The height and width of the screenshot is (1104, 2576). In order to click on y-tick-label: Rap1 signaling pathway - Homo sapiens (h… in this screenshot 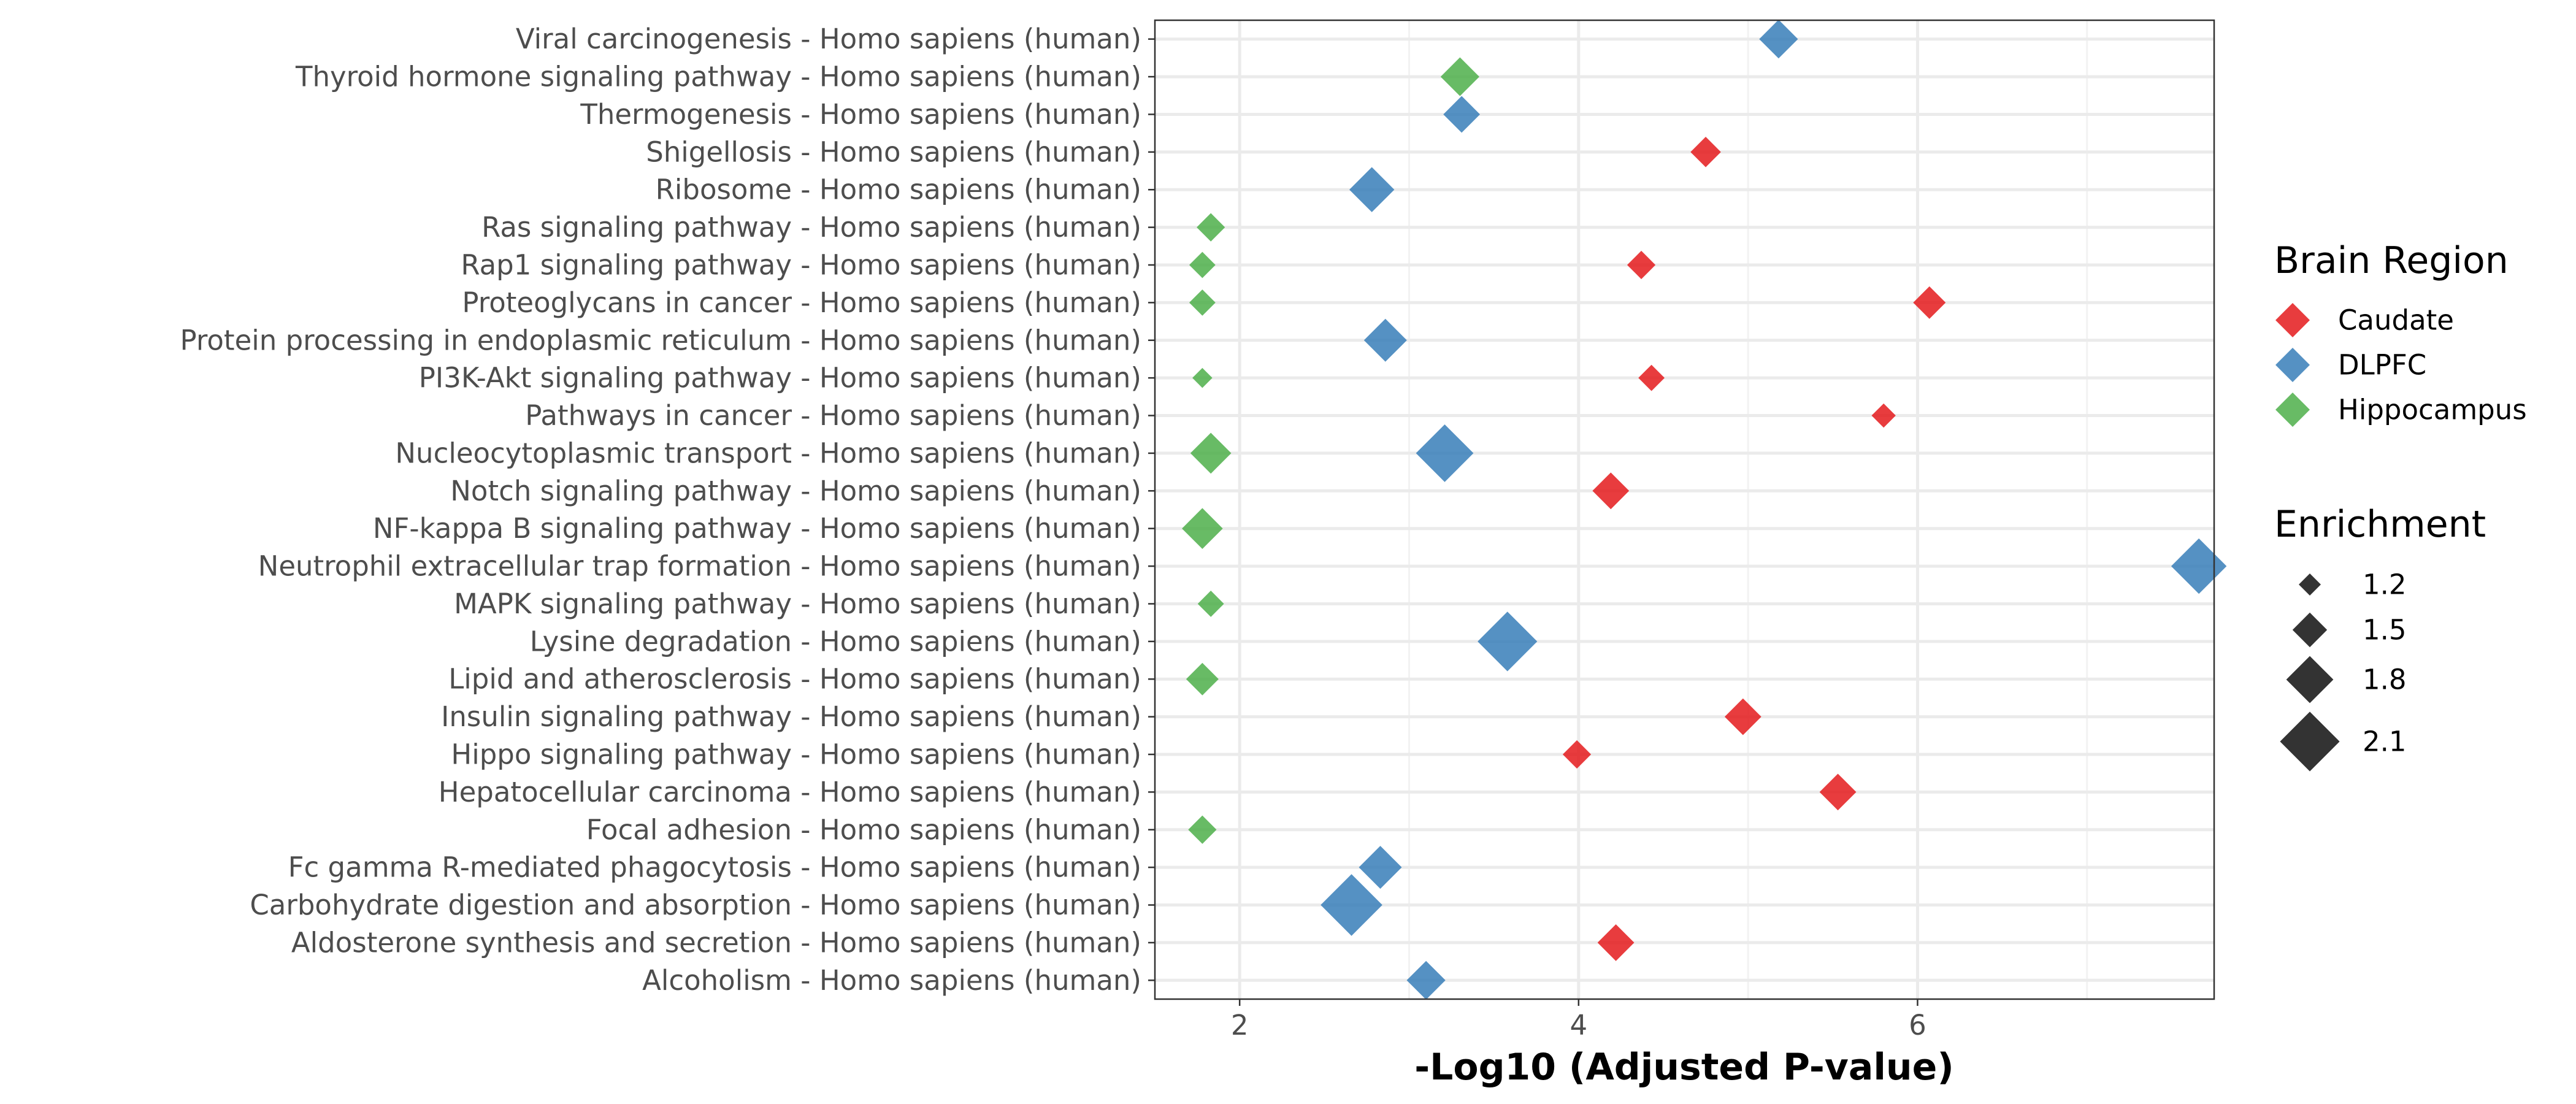, I will do `click(801, 265)`.